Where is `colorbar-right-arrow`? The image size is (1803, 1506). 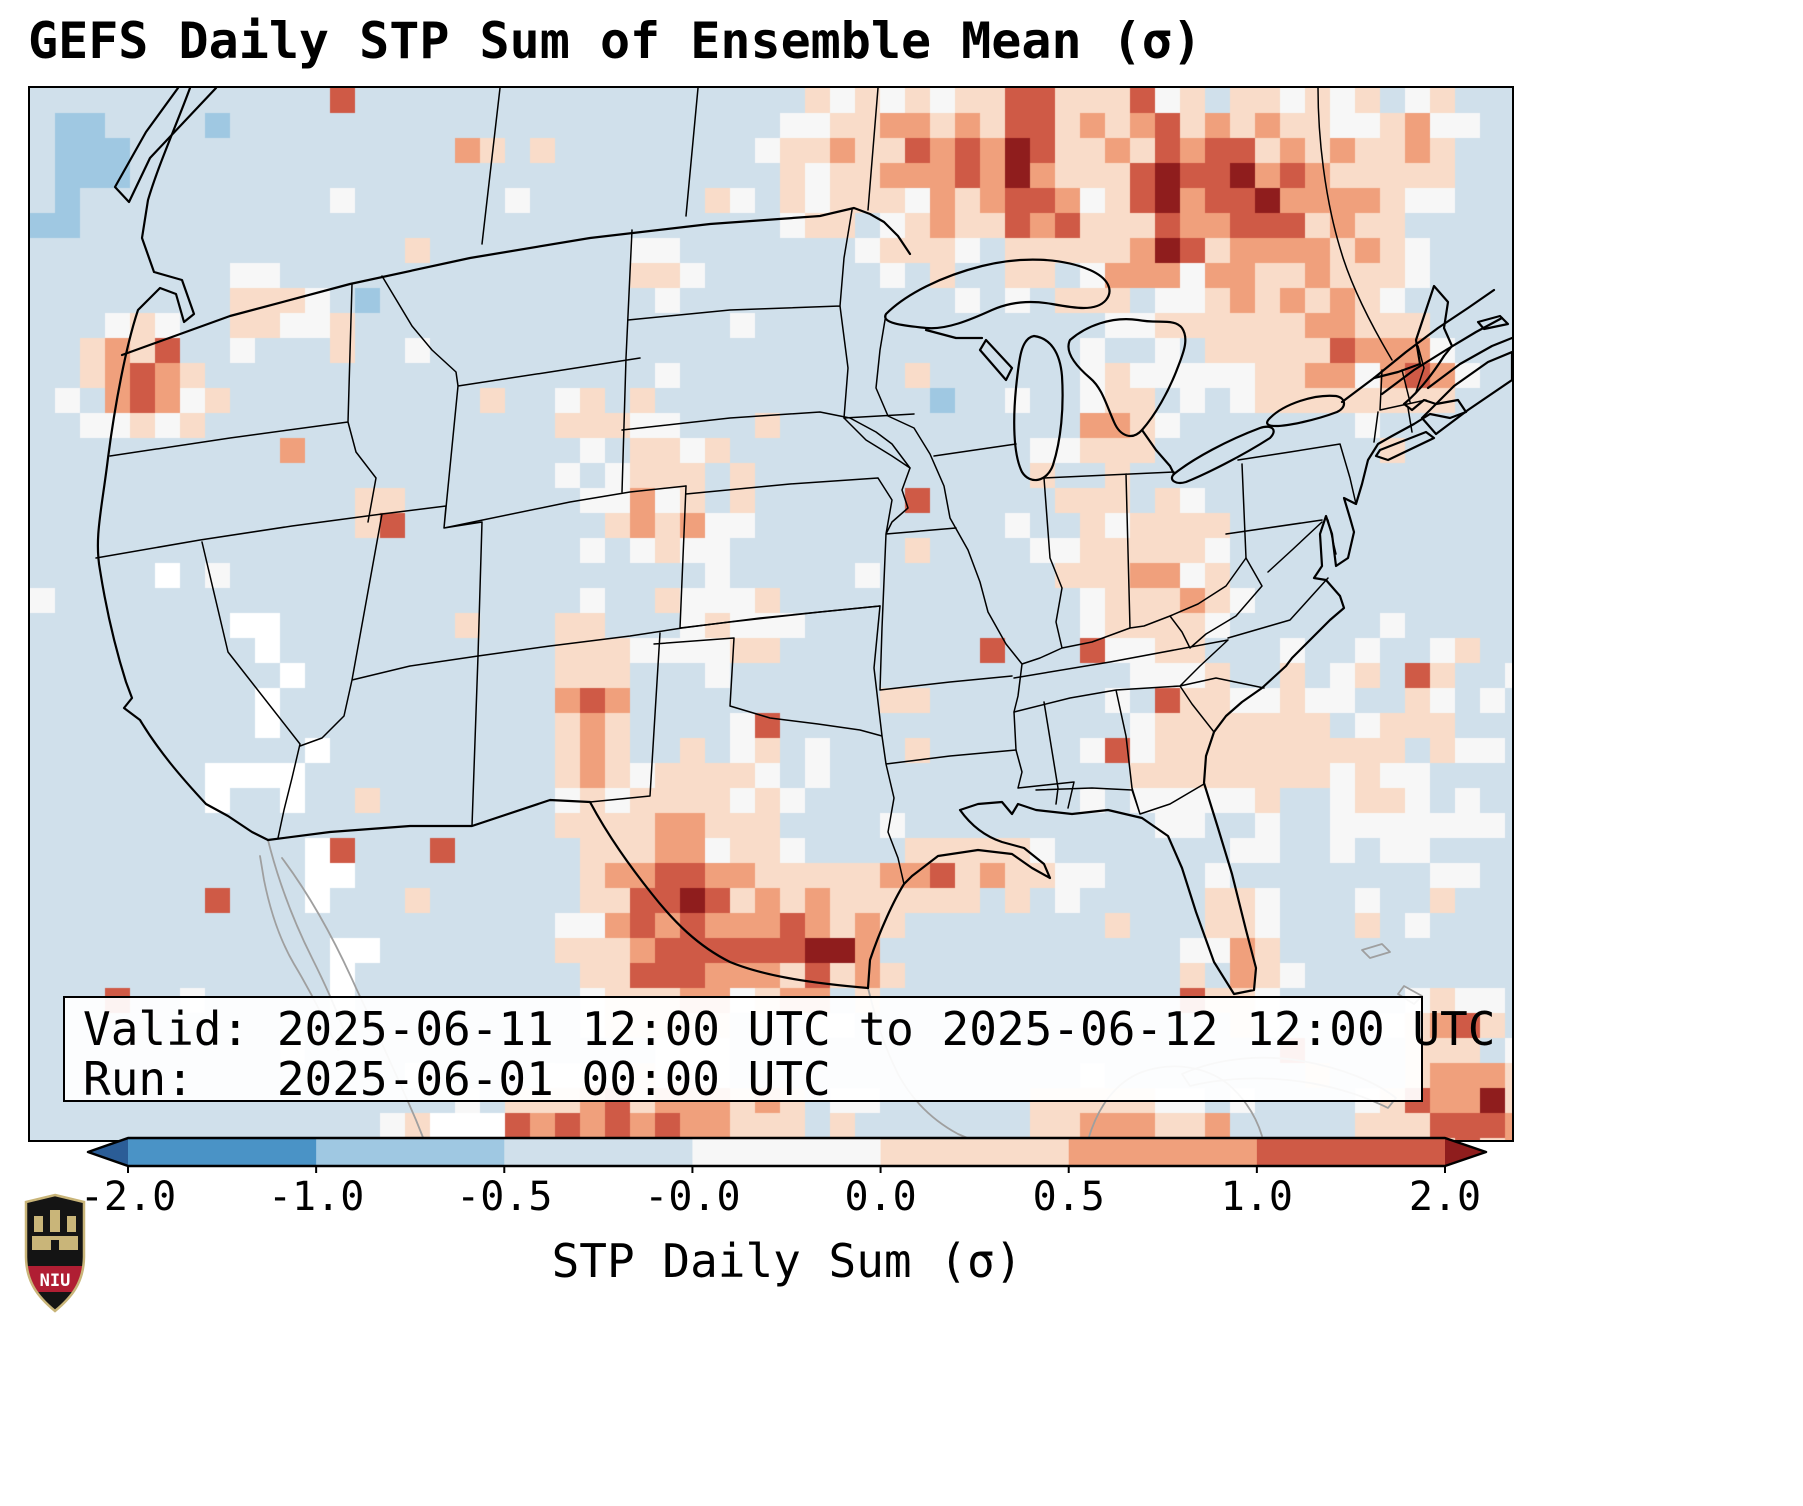 colorbar-right-arrow is located at coordinates (1465, 1152).